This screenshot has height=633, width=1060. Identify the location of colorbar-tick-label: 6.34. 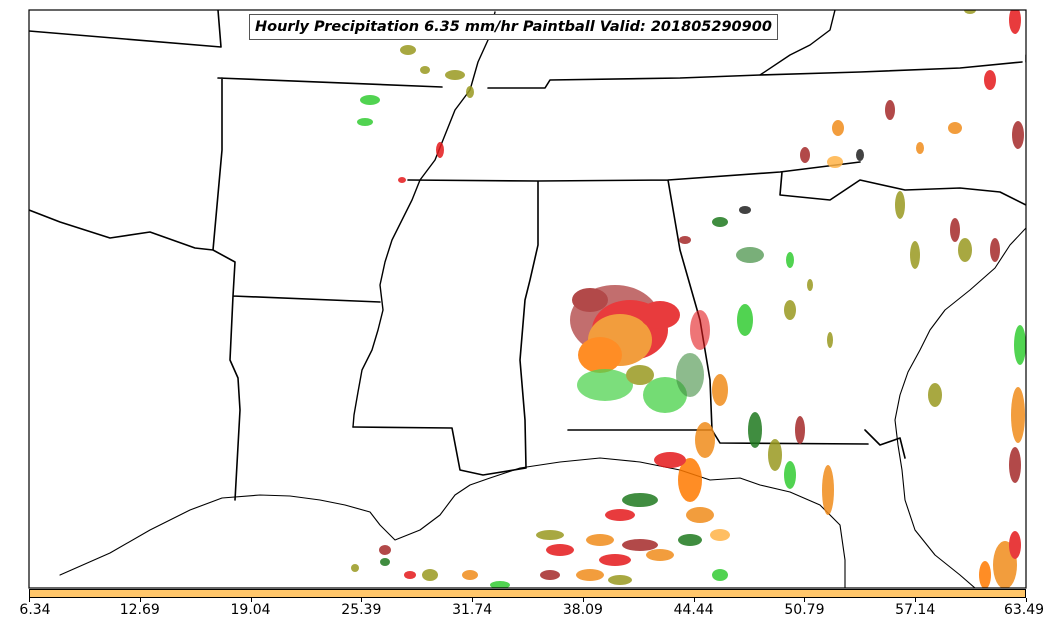
(35, 610).